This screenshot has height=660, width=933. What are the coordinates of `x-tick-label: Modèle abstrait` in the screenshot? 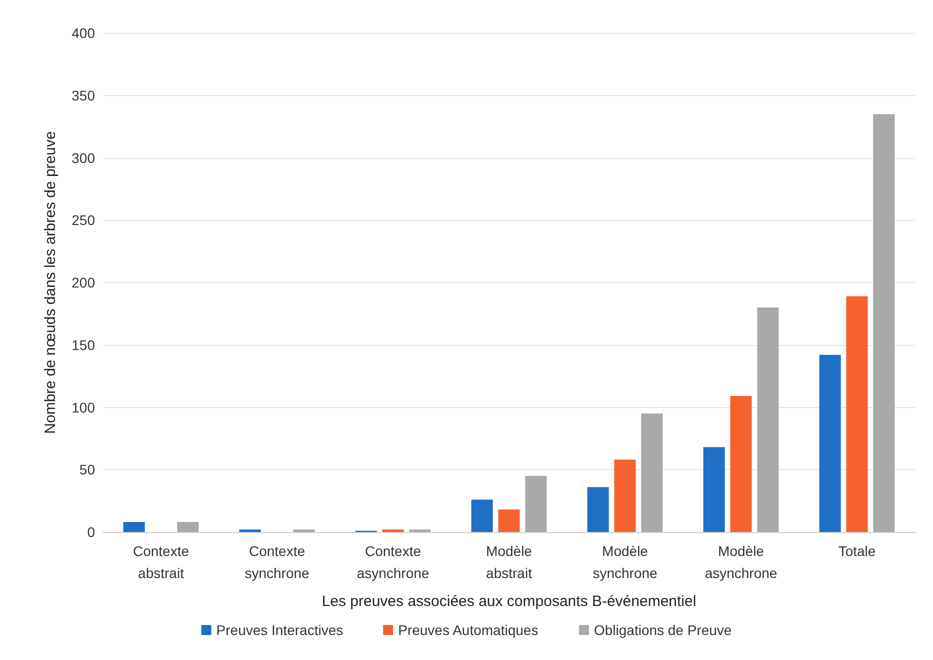 It's located at (509, 562).